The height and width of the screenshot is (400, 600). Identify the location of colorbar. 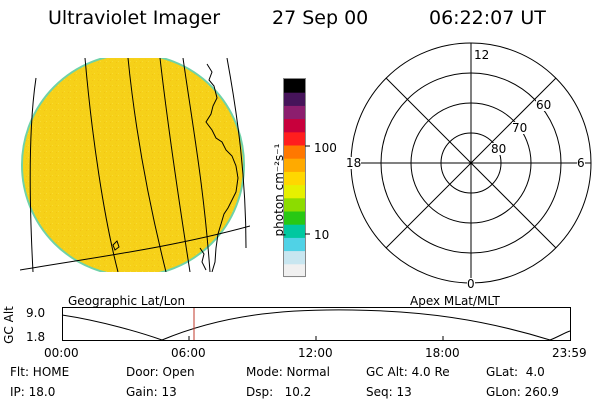
(296, 178).